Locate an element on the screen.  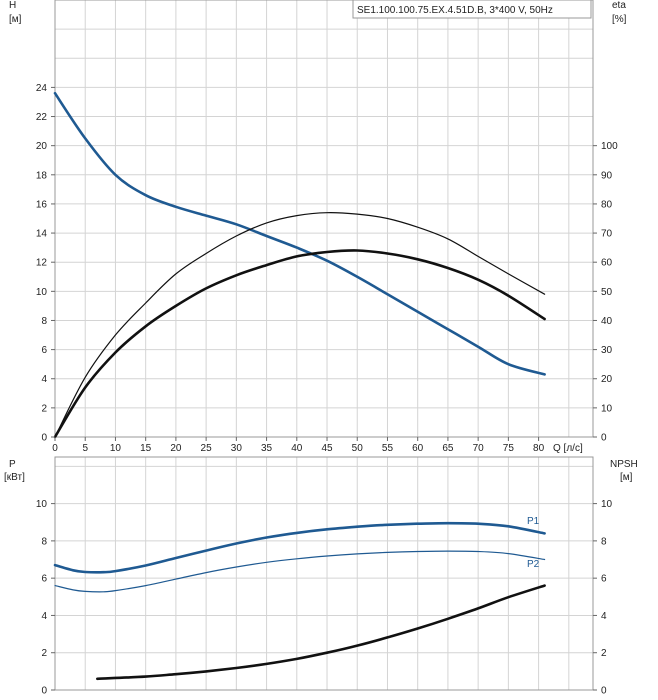
top-left-tick-label: 24 is located at coordinates (42, 88).